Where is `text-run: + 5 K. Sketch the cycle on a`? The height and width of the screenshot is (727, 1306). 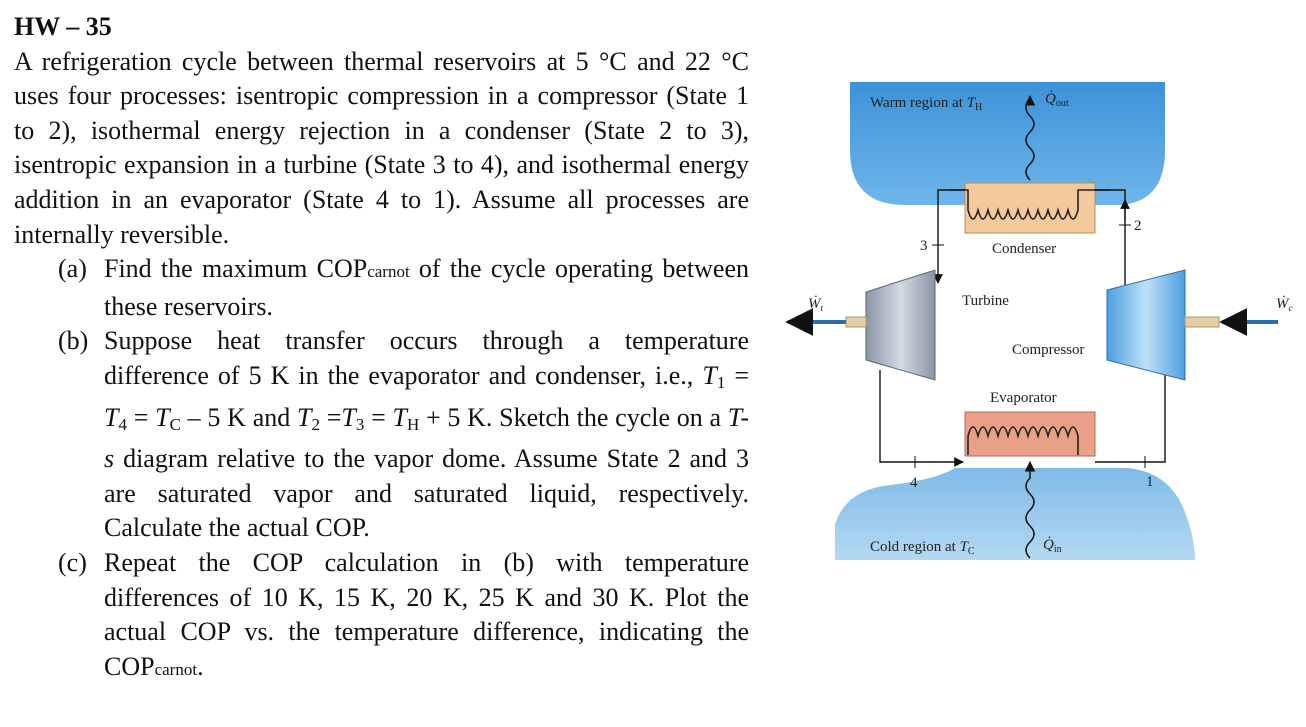
text-run: + 5 K. Sketch the cycle on a is located at coordinates (573, 417).